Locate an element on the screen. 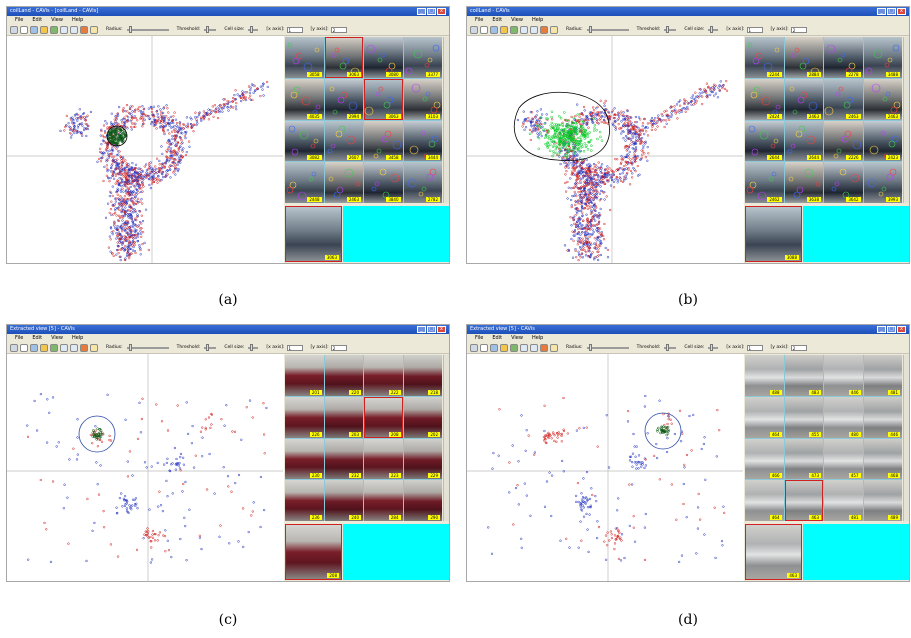 Image resolution: width=911 pixels, height=638 pixels. map-icon is located at coordinates (54, 347).